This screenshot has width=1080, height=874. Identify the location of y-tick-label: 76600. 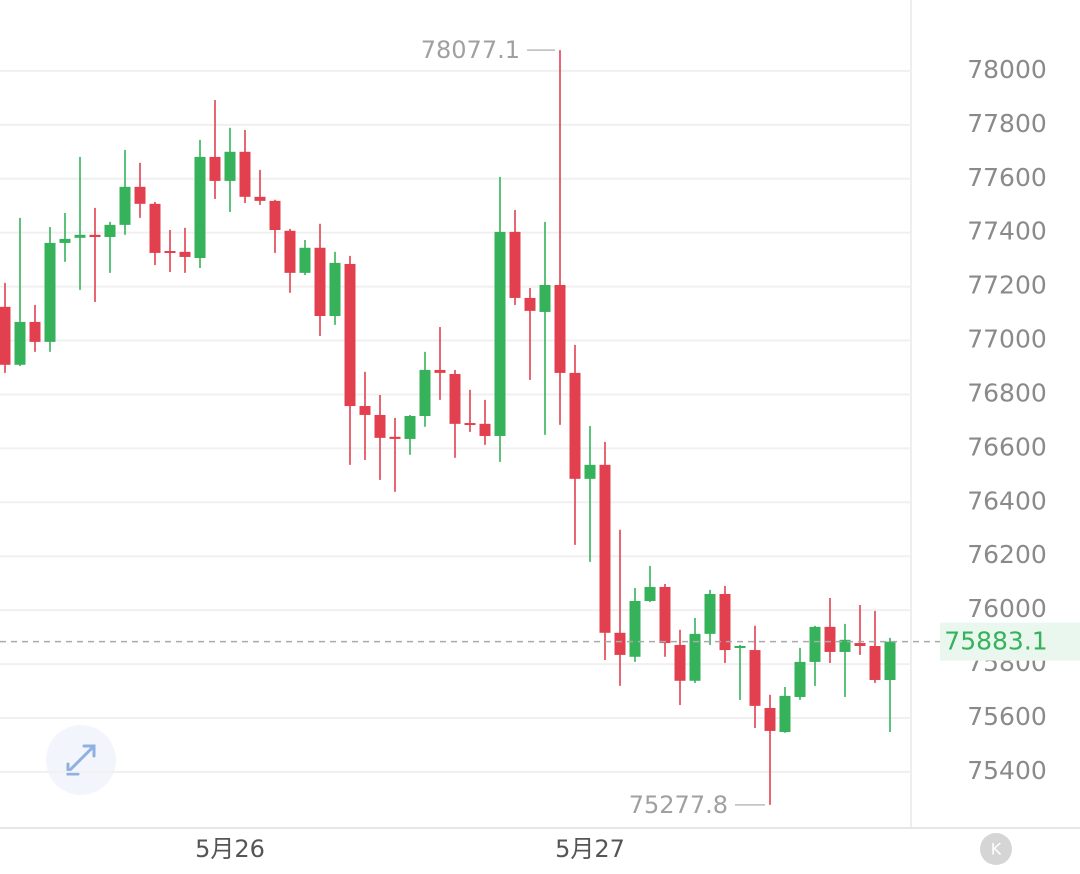
(1007, 446).